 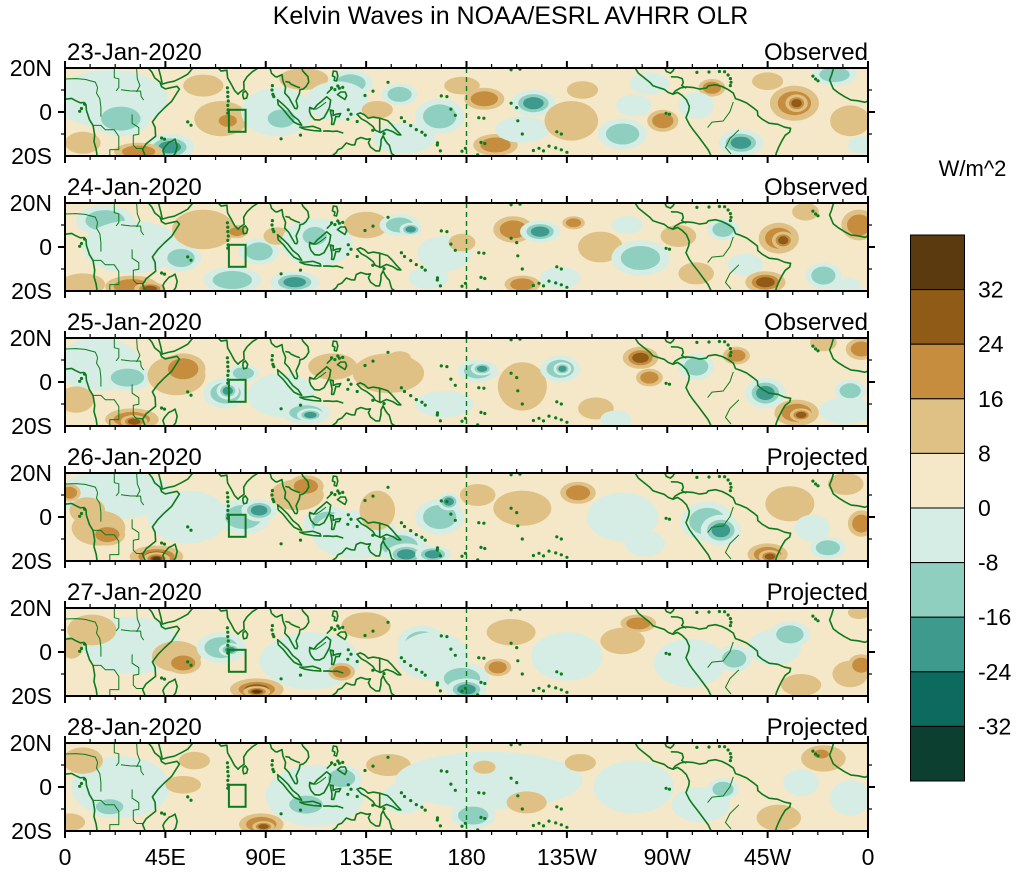 I want to click on colorbar-tick-label: -16, so click(x=994, y=617).